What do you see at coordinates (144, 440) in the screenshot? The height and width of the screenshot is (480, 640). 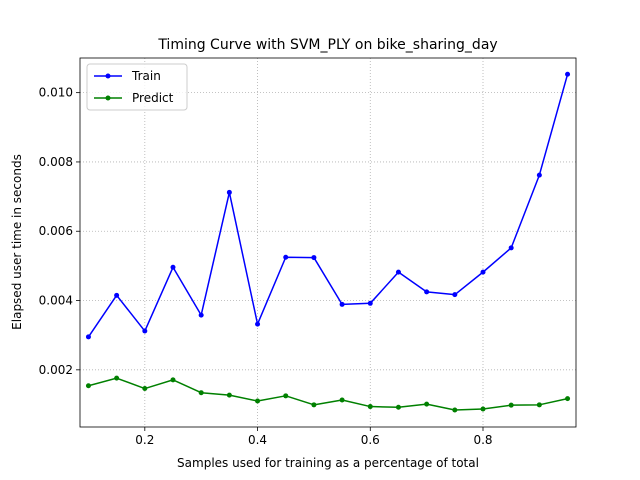 I see `x-tick-label: 0.2` at bounding box center [144, 440].